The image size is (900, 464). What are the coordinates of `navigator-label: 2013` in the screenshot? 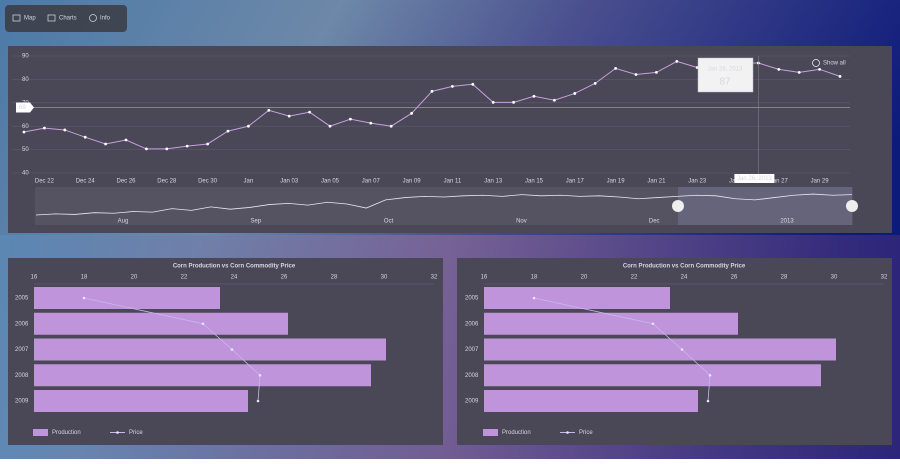 It's located at (787, 222).